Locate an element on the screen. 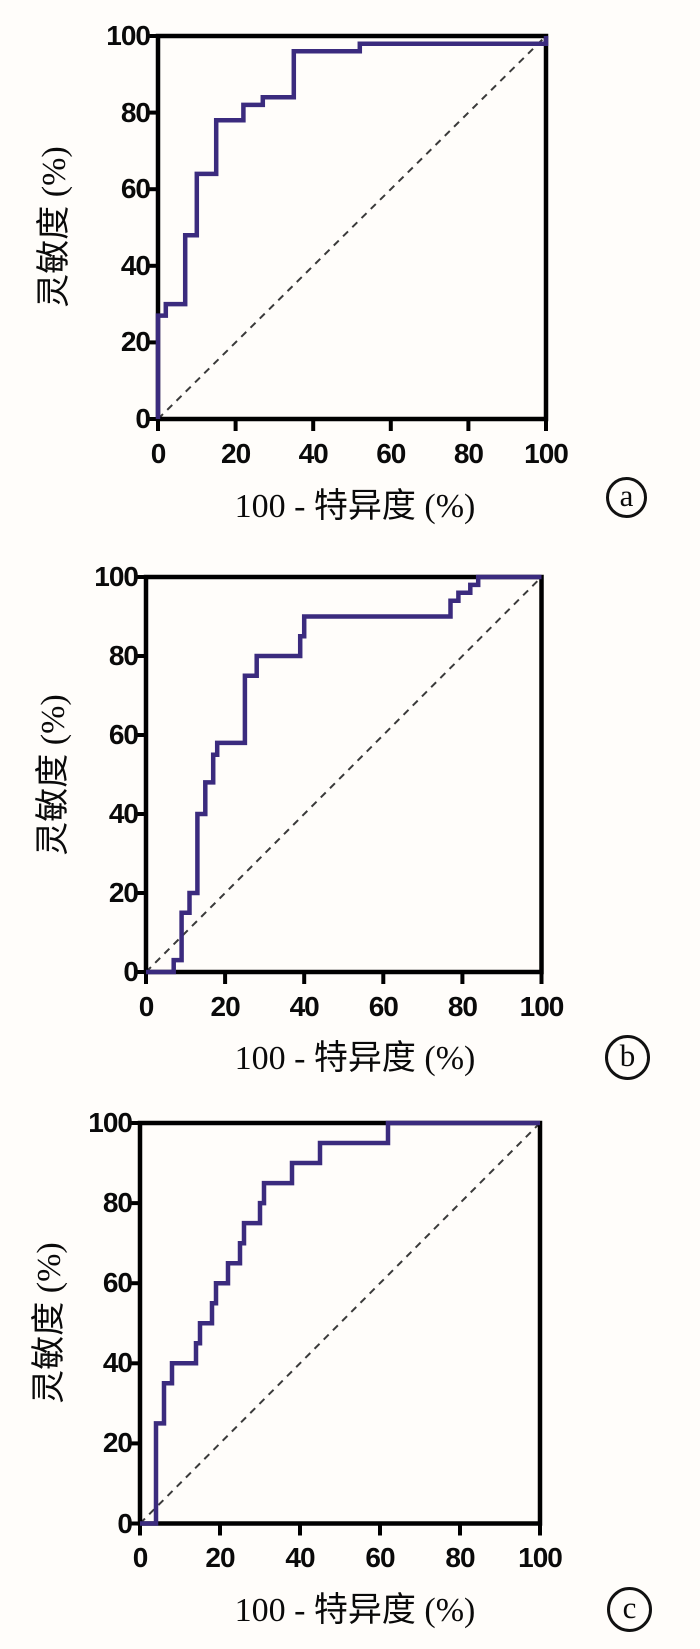 The width and height of the screenshot is (700, 1649). panel-badge-b-letter: b is located at coordinates (627, 1055).